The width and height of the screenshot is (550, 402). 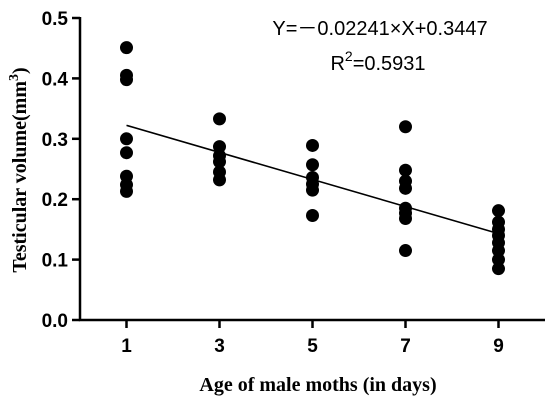 I want to click on x-tick-label: 5, so click(x=312, y=346).